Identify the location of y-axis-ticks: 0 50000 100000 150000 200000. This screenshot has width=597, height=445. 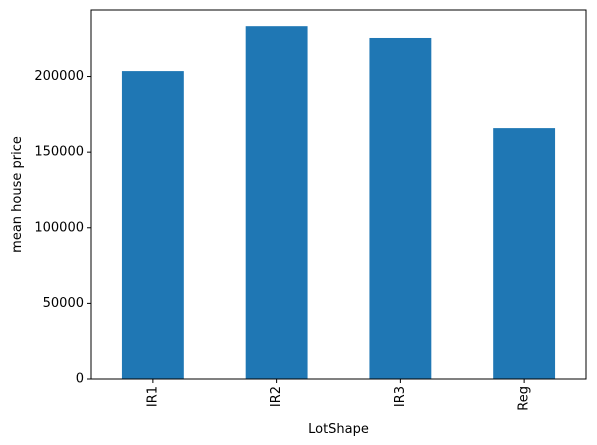
(62, 228).